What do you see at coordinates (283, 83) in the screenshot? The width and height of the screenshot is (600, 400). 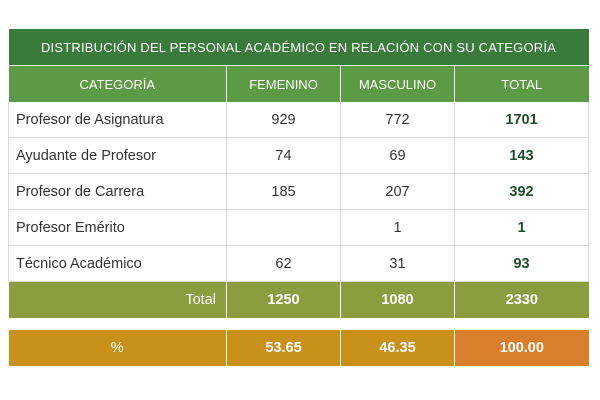 I see `header-femenino: FEMENINO` at bounding box center [283, 83].